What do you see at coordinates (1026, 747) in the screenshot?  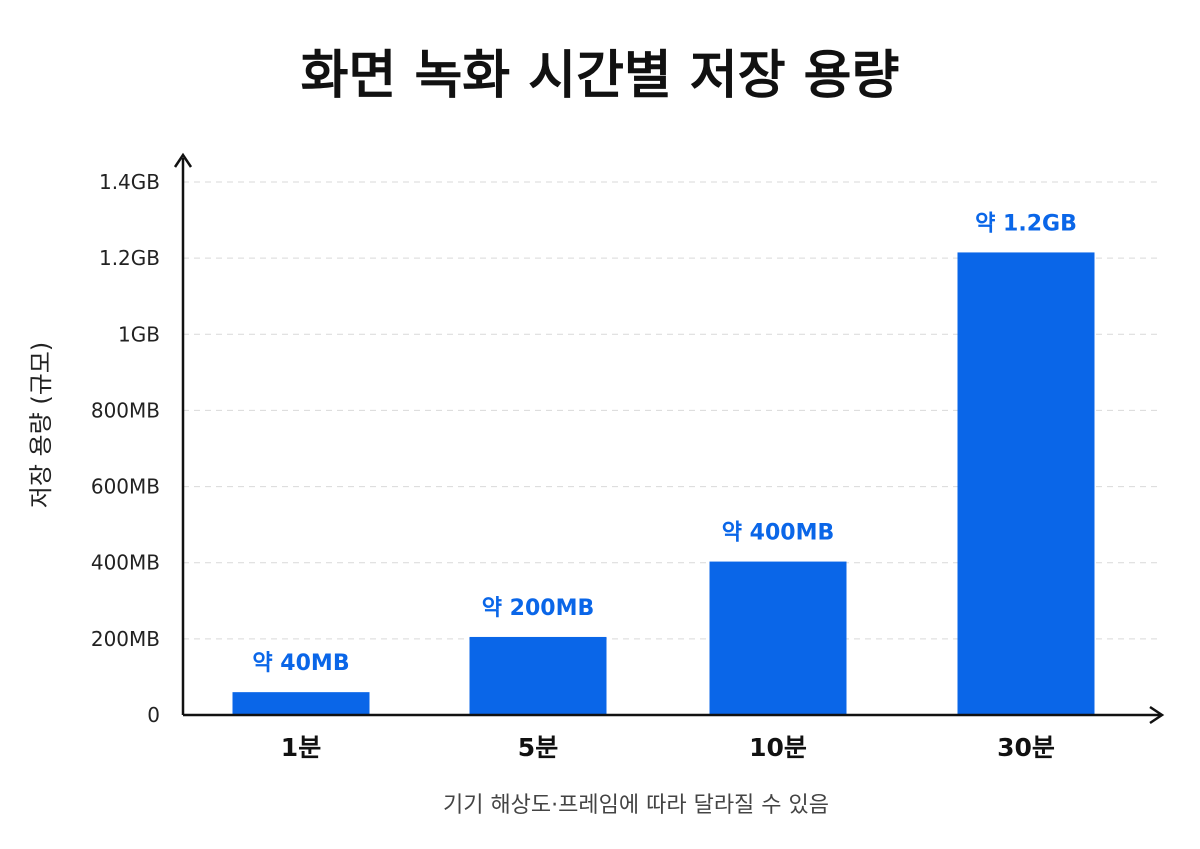 I see `x-tick-label: 30분` at bounding box center [1026, 747].